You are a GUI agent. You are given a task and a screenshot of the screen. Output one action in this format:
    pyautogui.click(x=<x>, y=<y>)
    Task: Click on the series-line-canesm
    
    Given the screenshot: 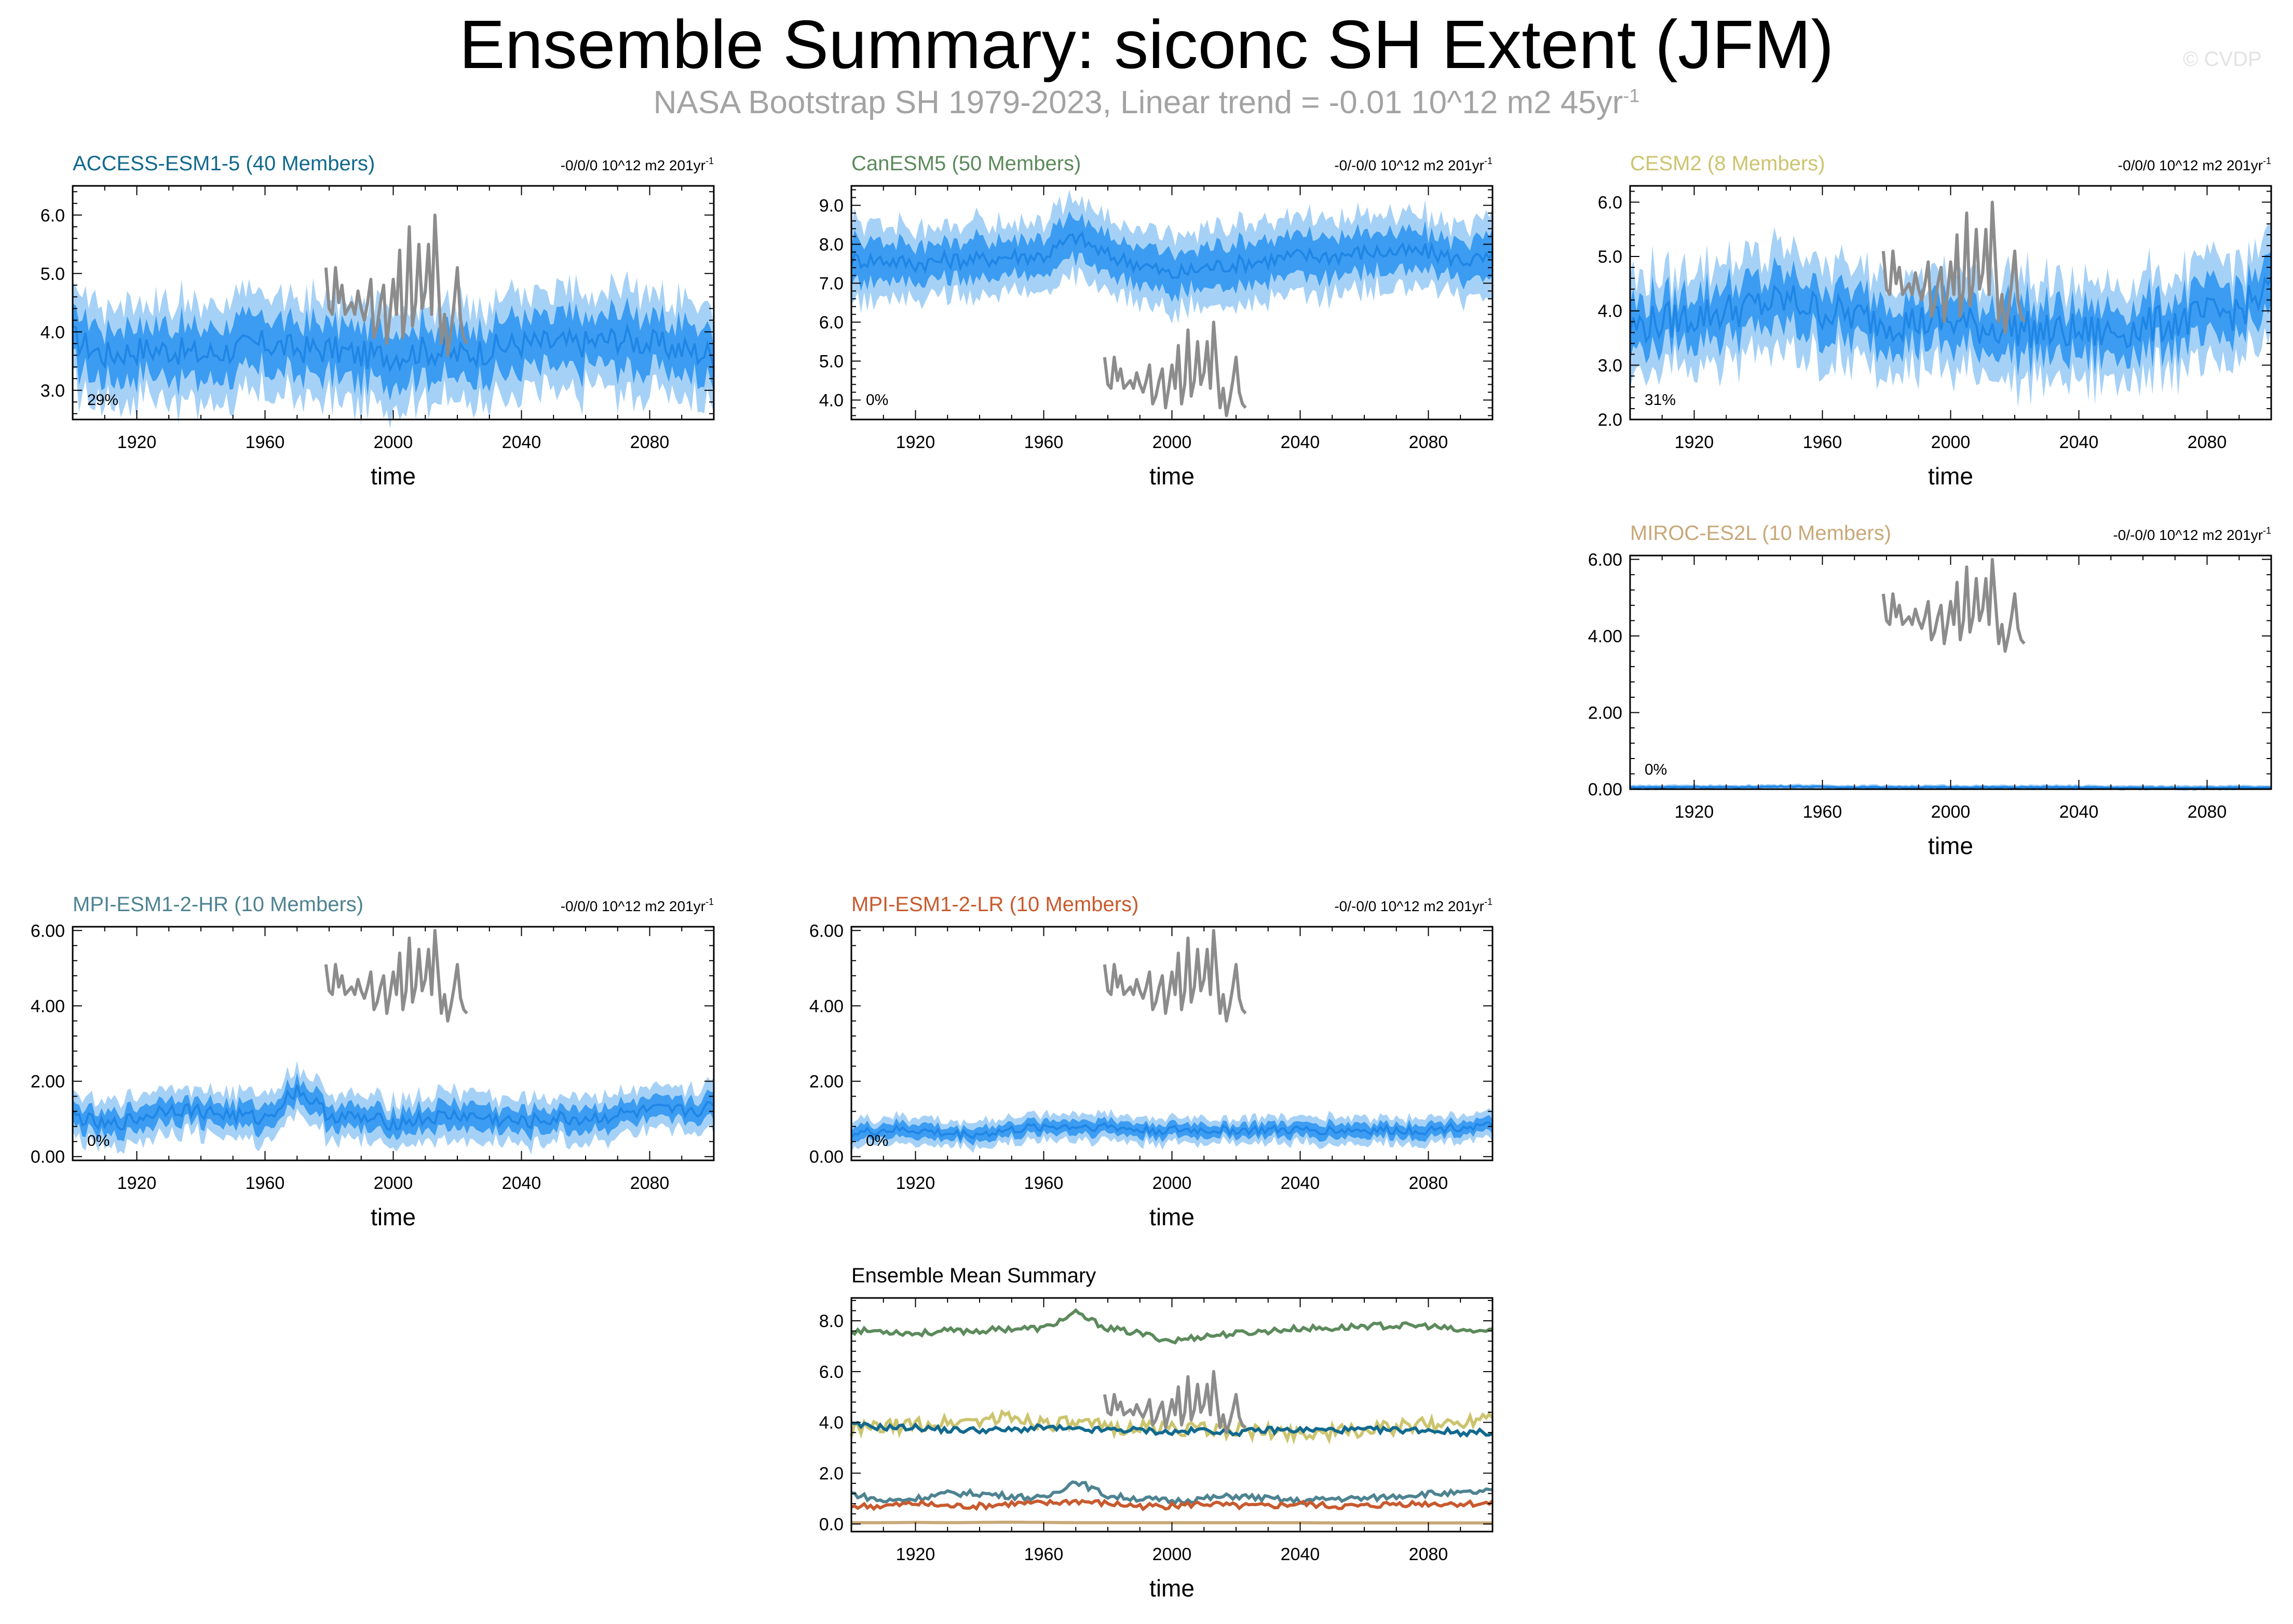 What is the action you would take?
    pyautogui.click(x=1171, y=1327)
    